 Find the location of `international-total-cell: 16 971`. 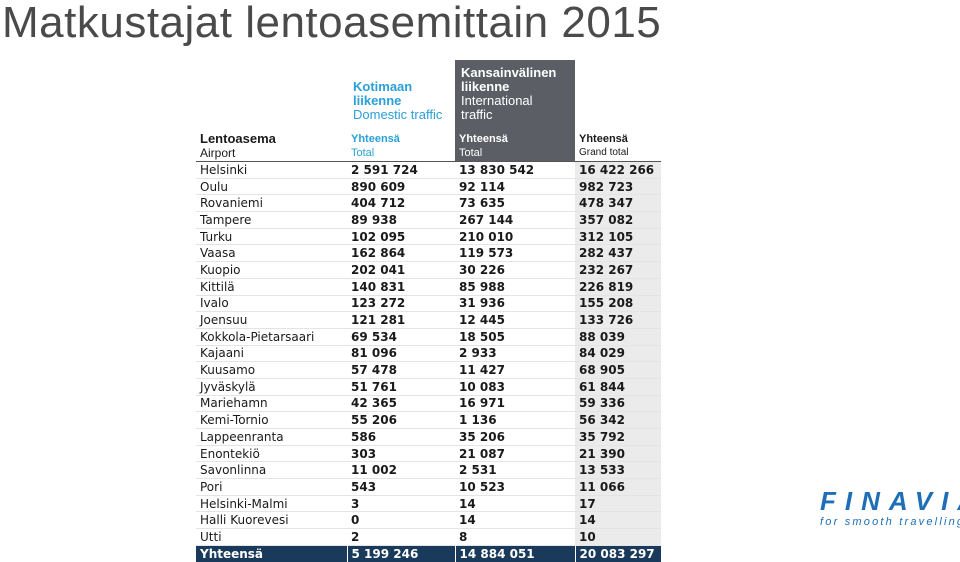

international-total-cell: 16 971 is located at coordinates (515, 404).